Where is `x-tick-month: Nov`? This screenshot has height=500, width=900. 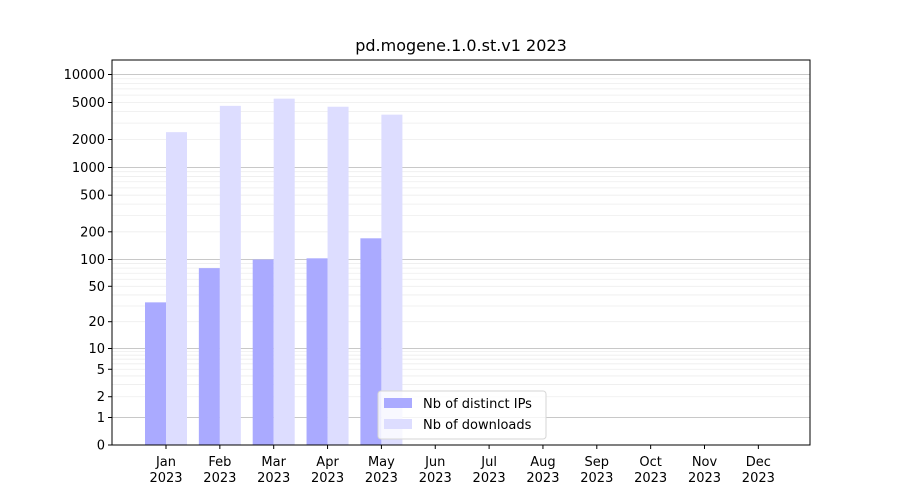
x-tick-month: Nov is located at coordinates (705, 462).